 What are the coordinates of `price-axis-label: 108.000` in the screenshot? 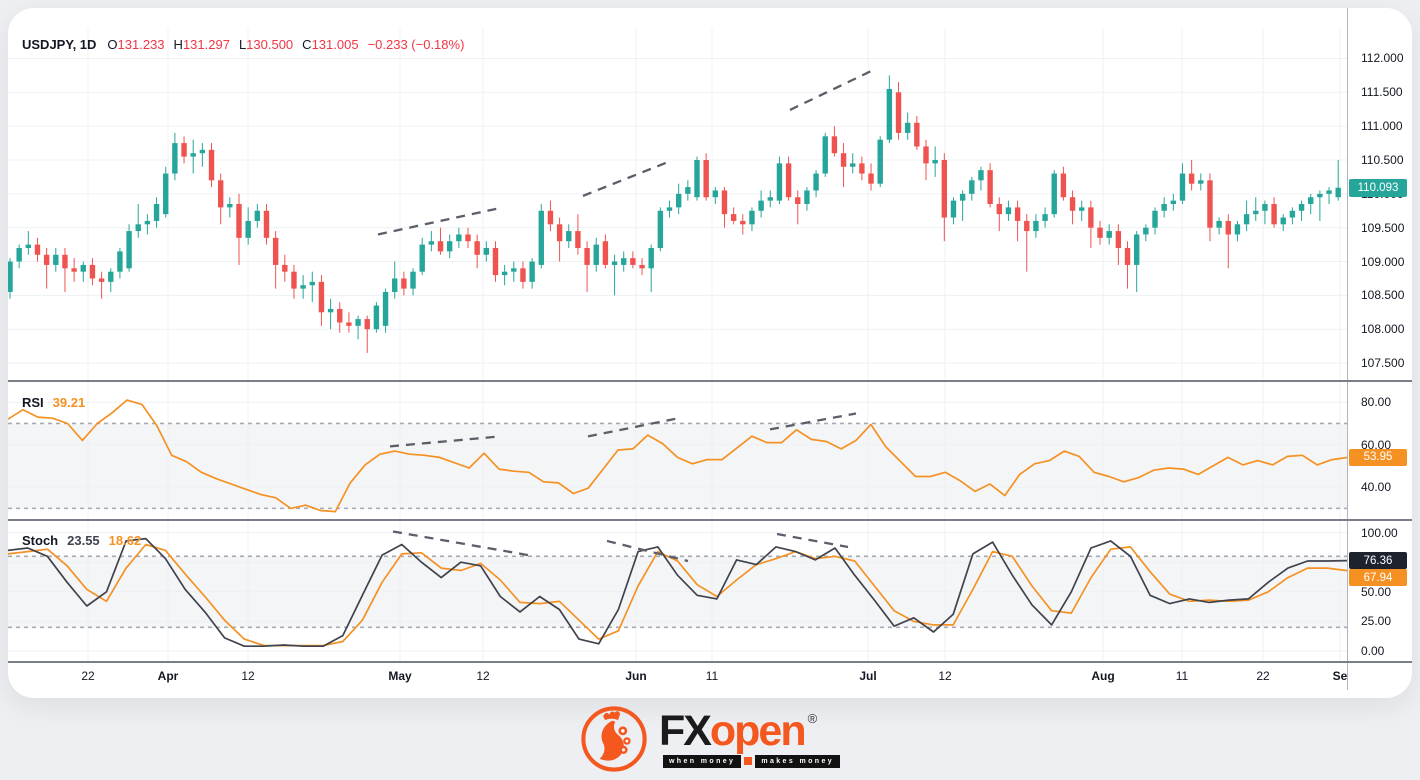 It's located at (1383, 329).